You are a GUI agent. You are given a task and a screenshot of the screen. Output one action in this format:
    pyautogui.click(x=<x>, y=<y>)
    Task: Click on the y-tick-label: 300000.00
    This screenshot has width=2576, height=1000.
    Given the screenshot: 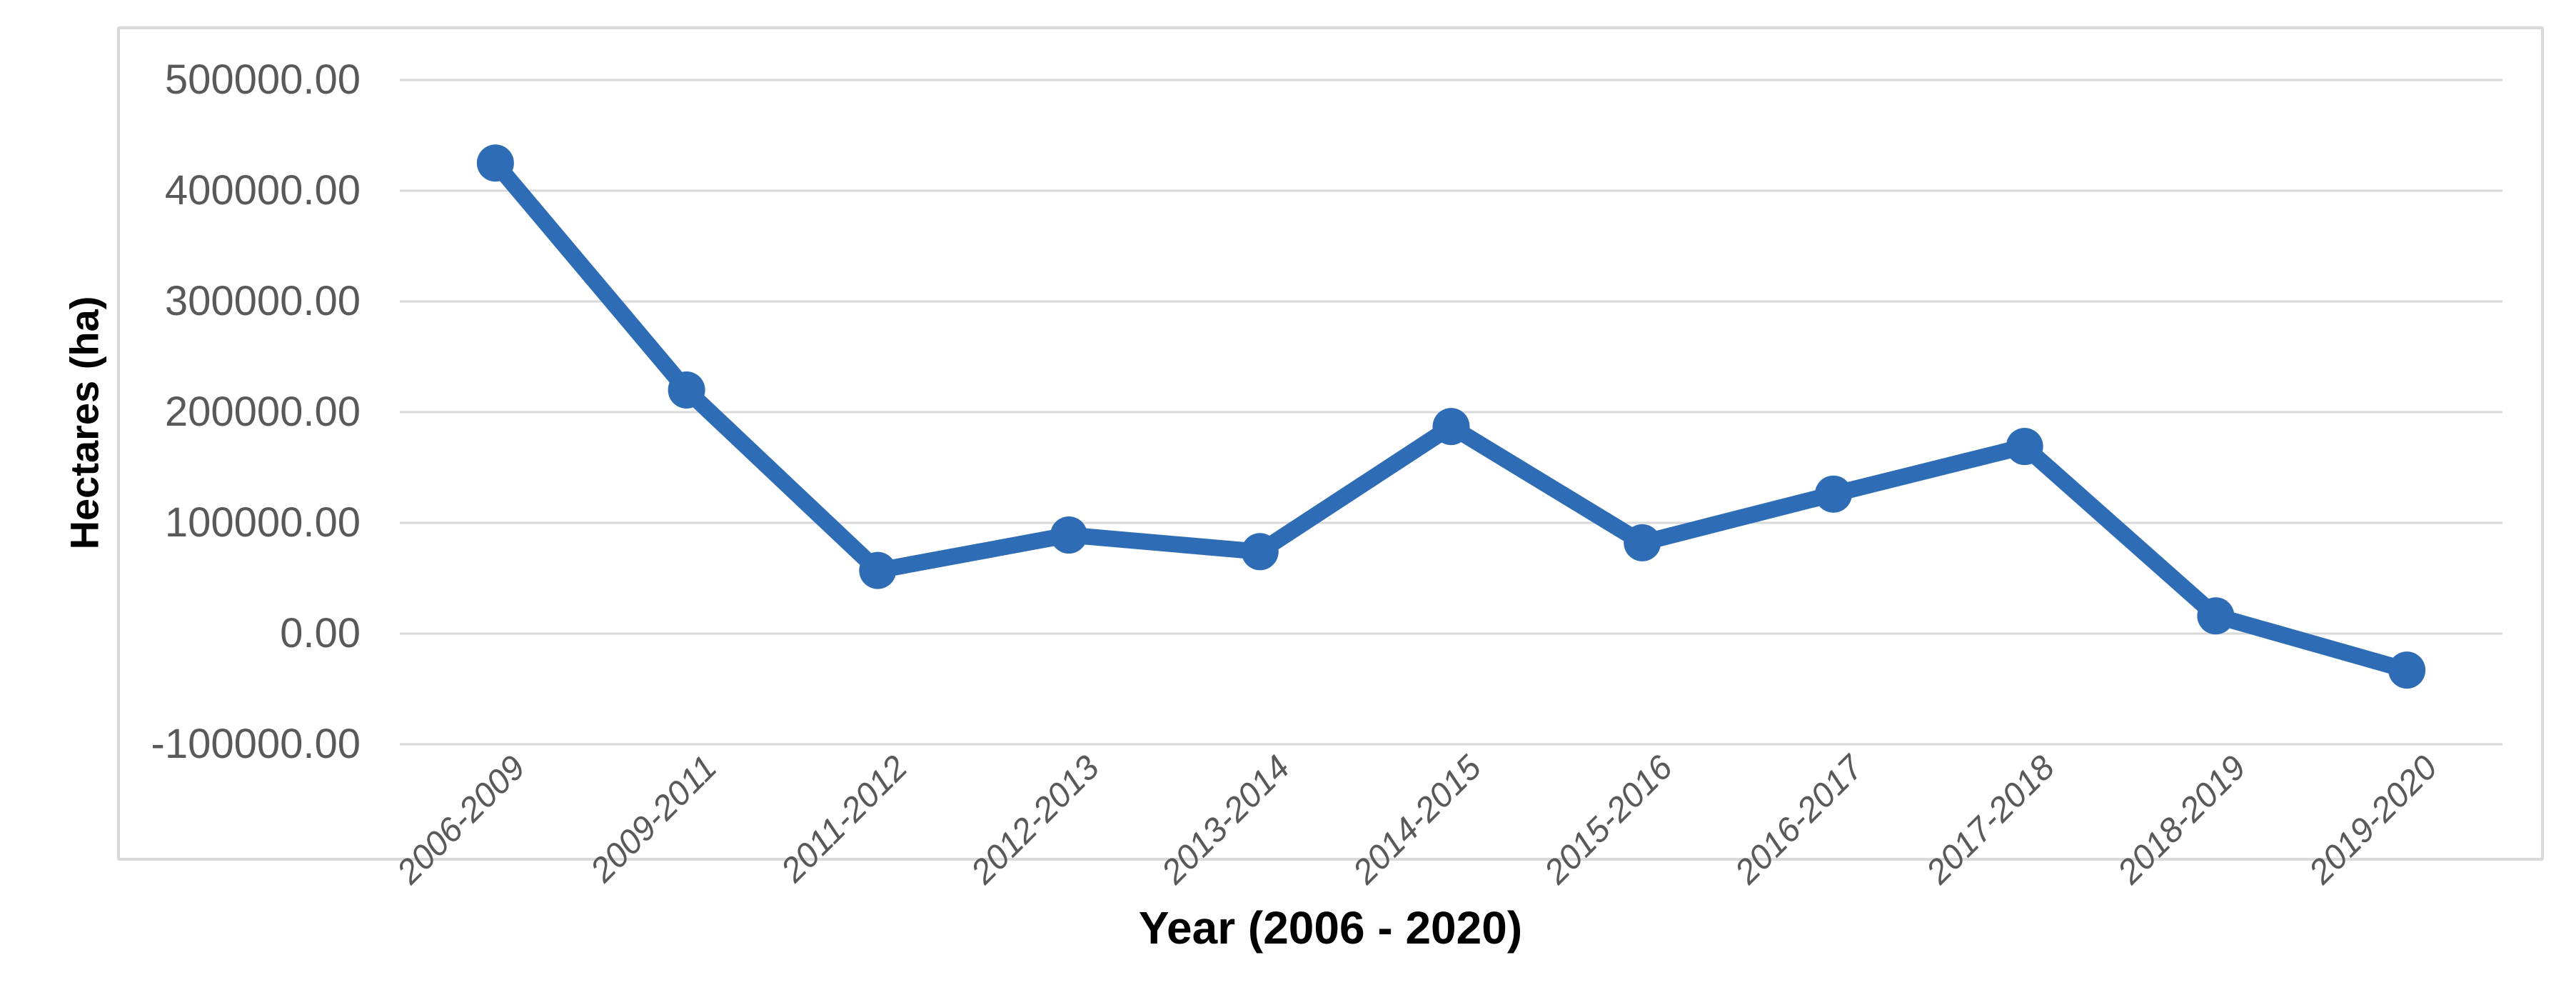 What is the action you would take?
    pyautogui.click(x=262, y=301)
    